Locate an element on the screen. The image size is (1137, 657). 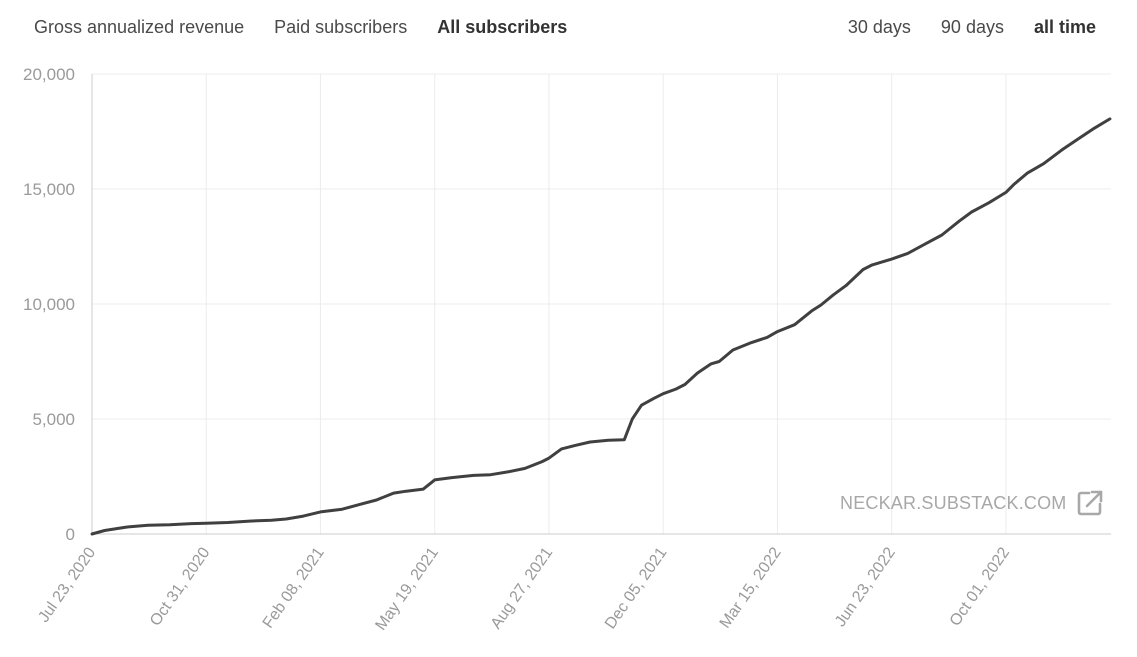
y-tick-label: 20,000 is located at coordinates (49, 74).